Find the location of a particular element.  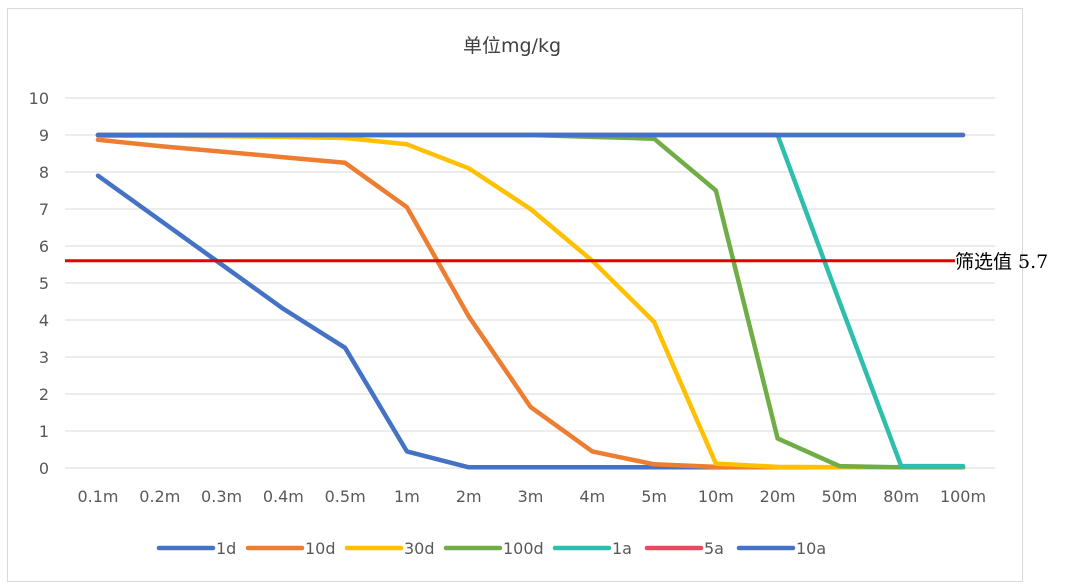

y-tick-label: 6 is located at coordinates (44, 246).